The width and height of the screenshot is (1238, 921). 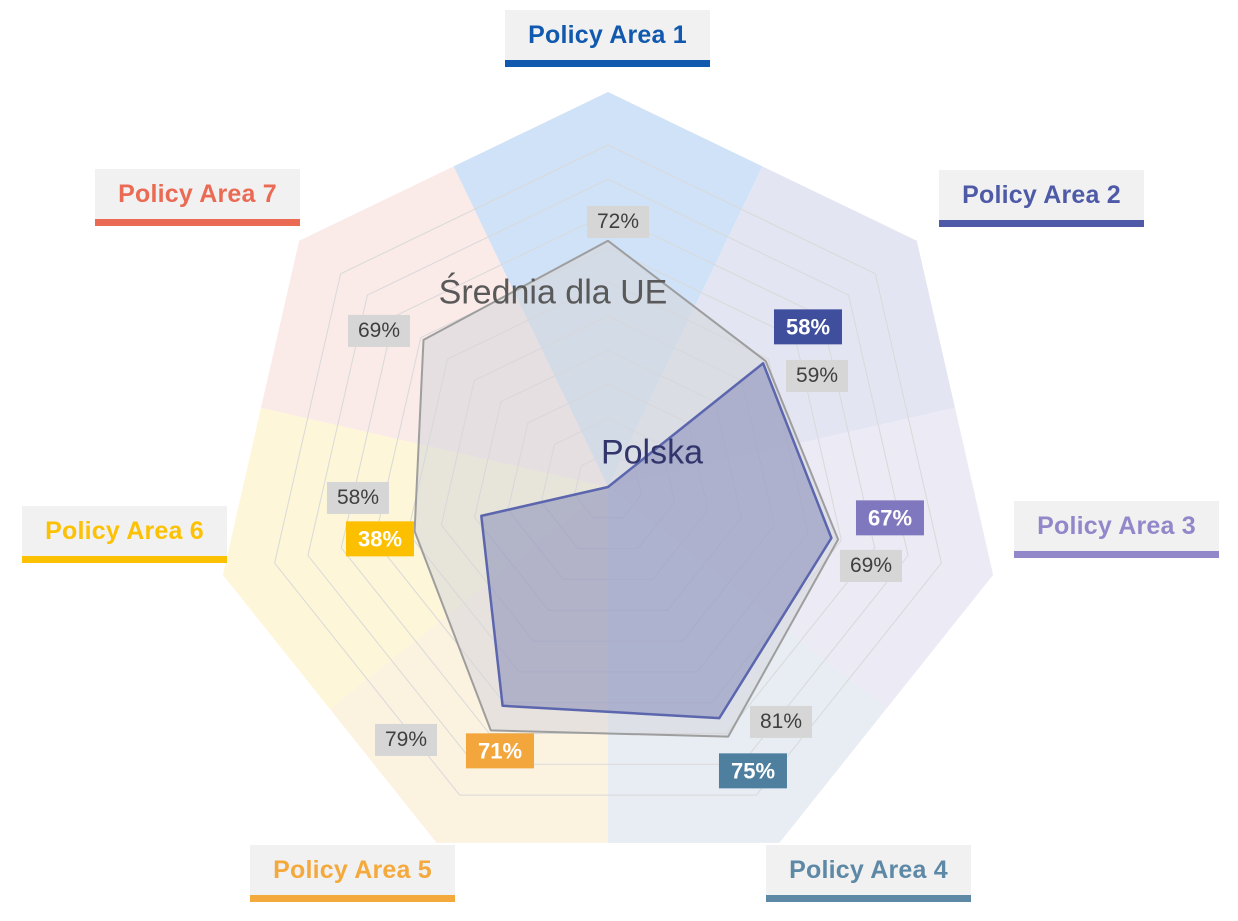 I want to click on category-label-area-4: Policy Area 4, so click(x=868, y=873).